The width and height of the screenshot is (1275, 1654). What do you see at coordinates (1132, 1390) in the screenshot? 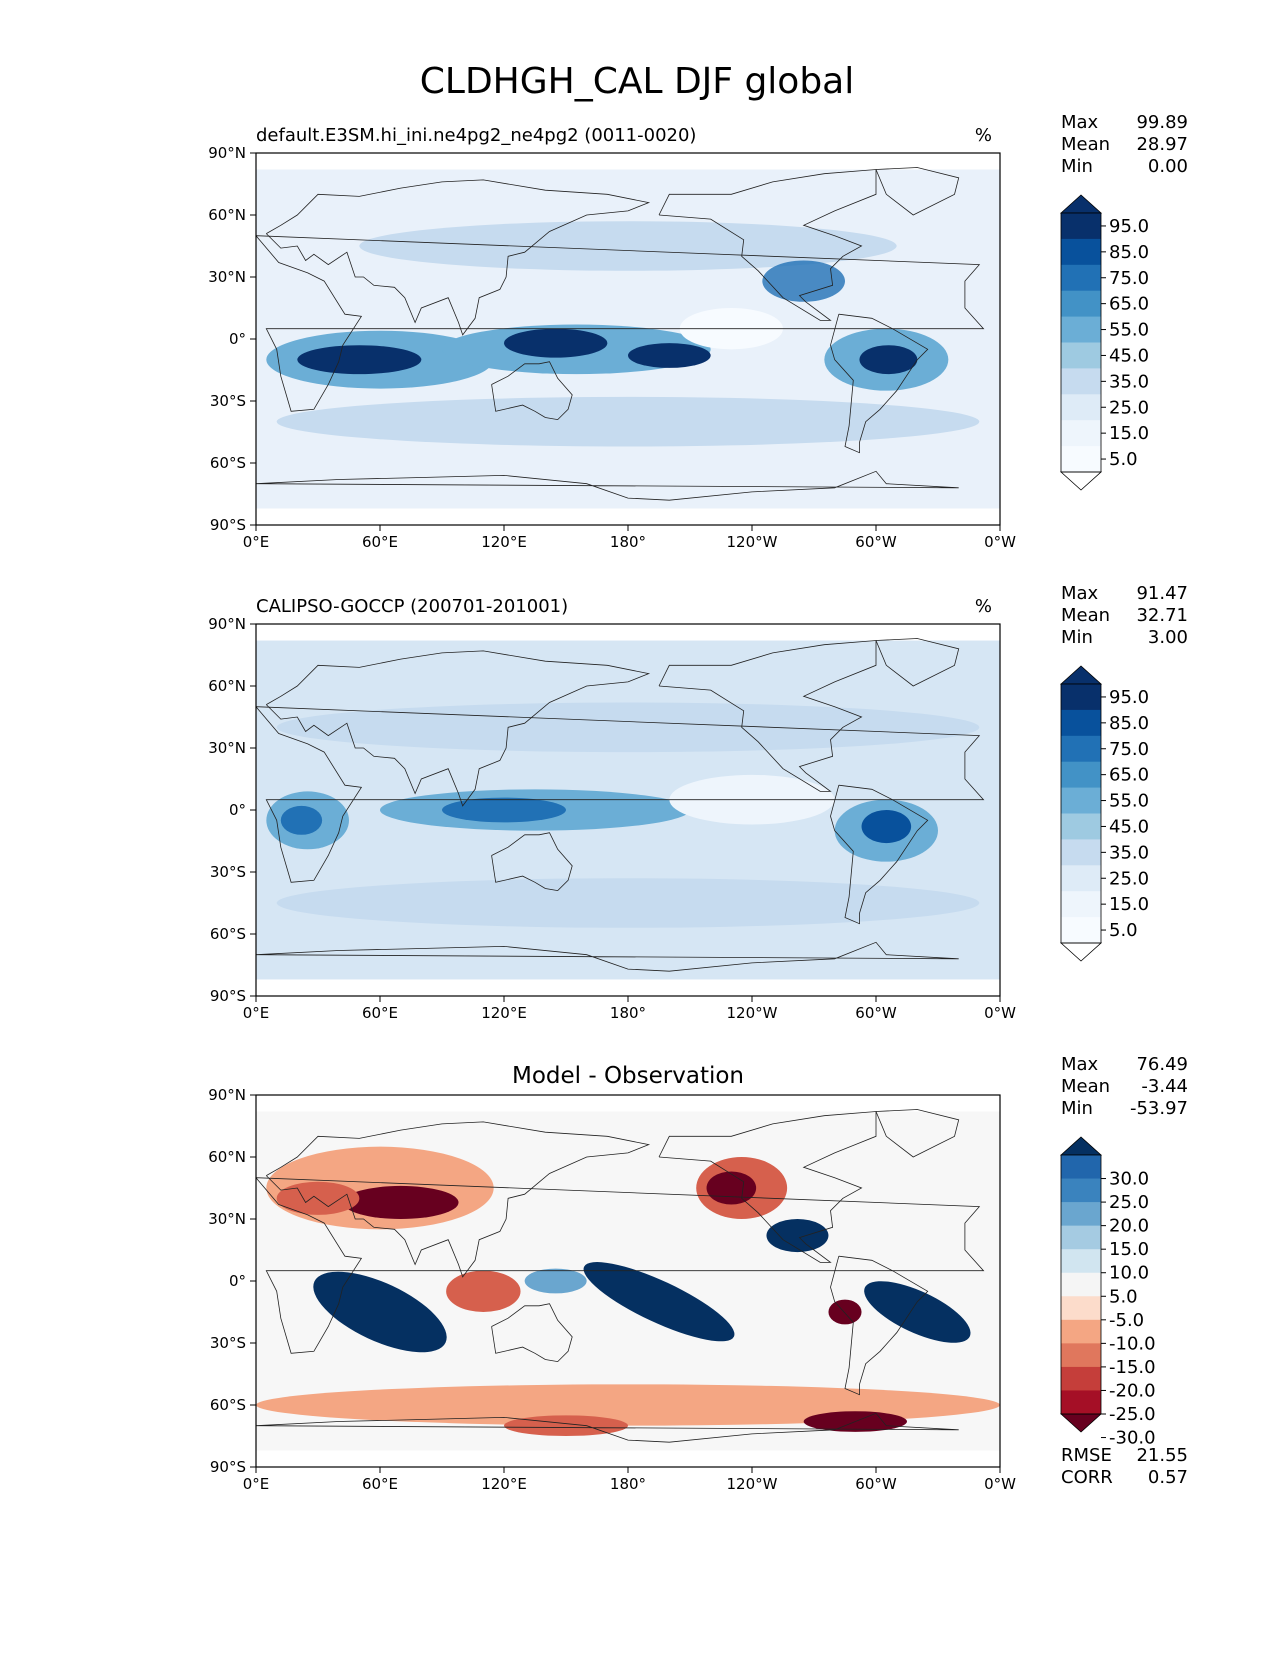
I see `colorbar-tick-label: -20.0` at bounding box center [1132, 1390].